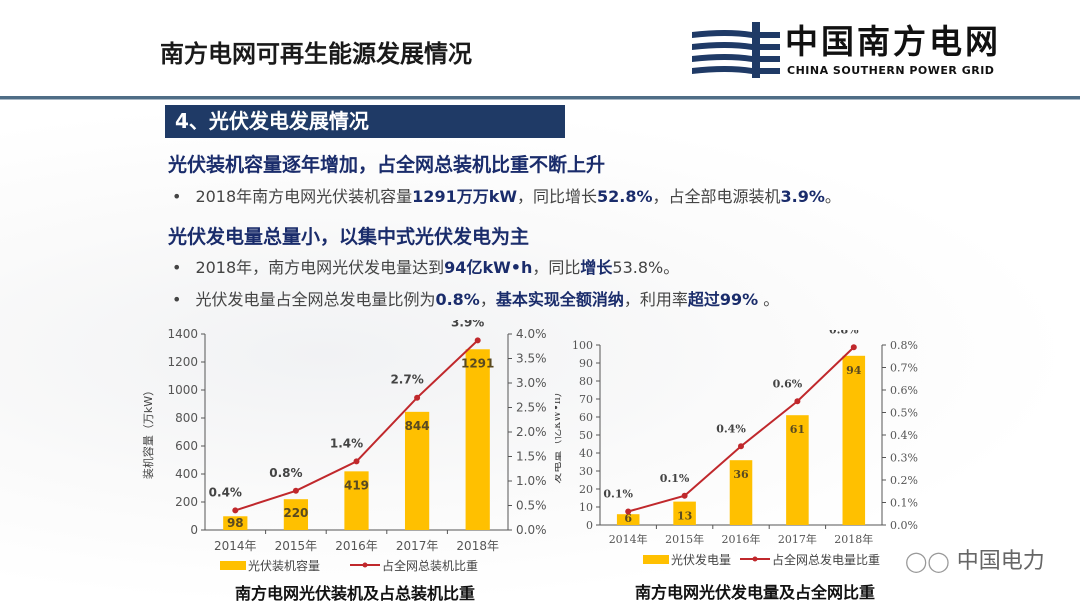  I want to click on bar-value-label: 220, so click(295, 513).